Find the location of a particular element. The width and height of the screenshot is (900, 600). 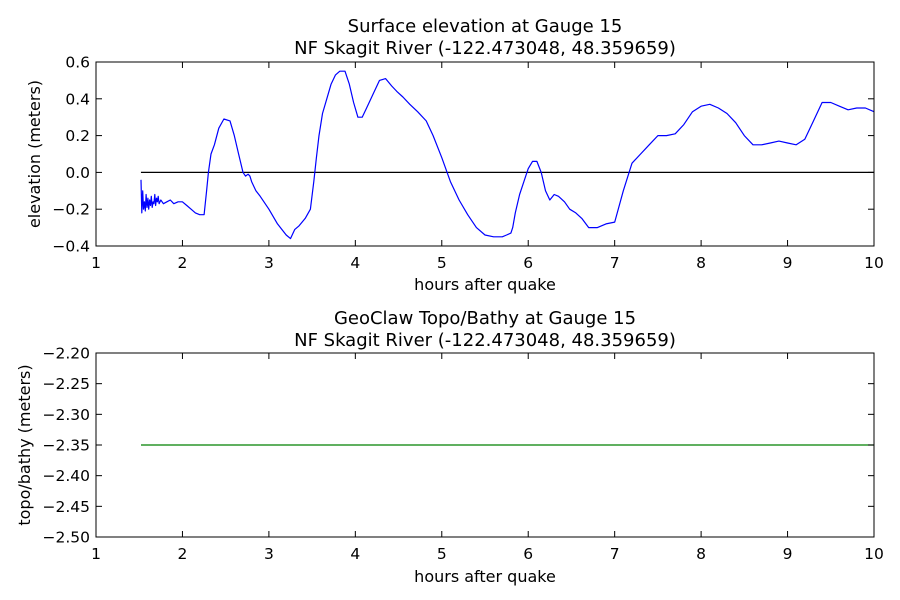

y-tick-label: 0.2 is located at coordinates (77, 136).